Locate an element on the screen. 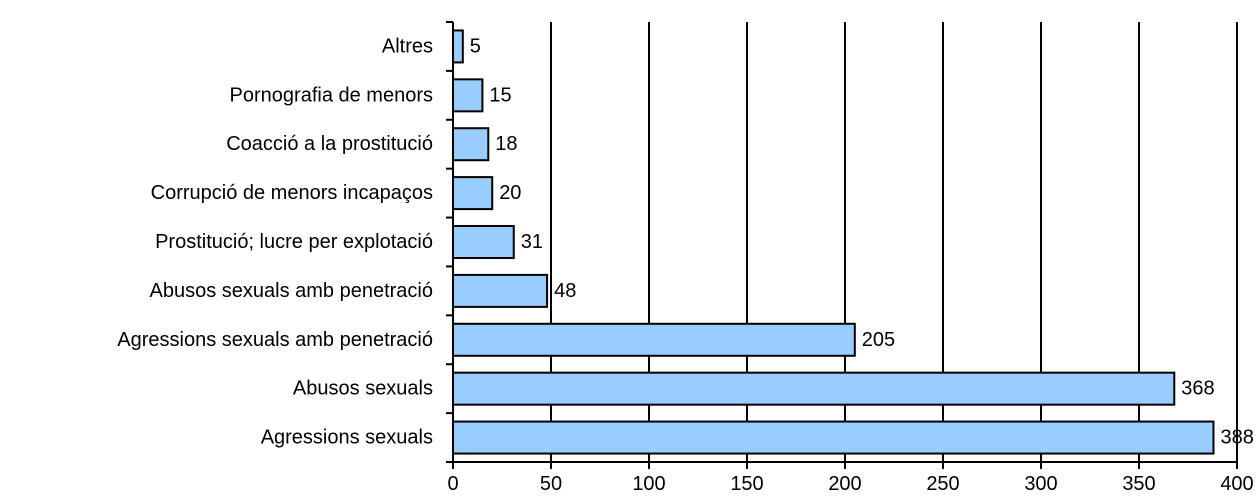 The image size is (1260, 500). x-tick-label-300: 300 is located at coordinates (1040, 484).